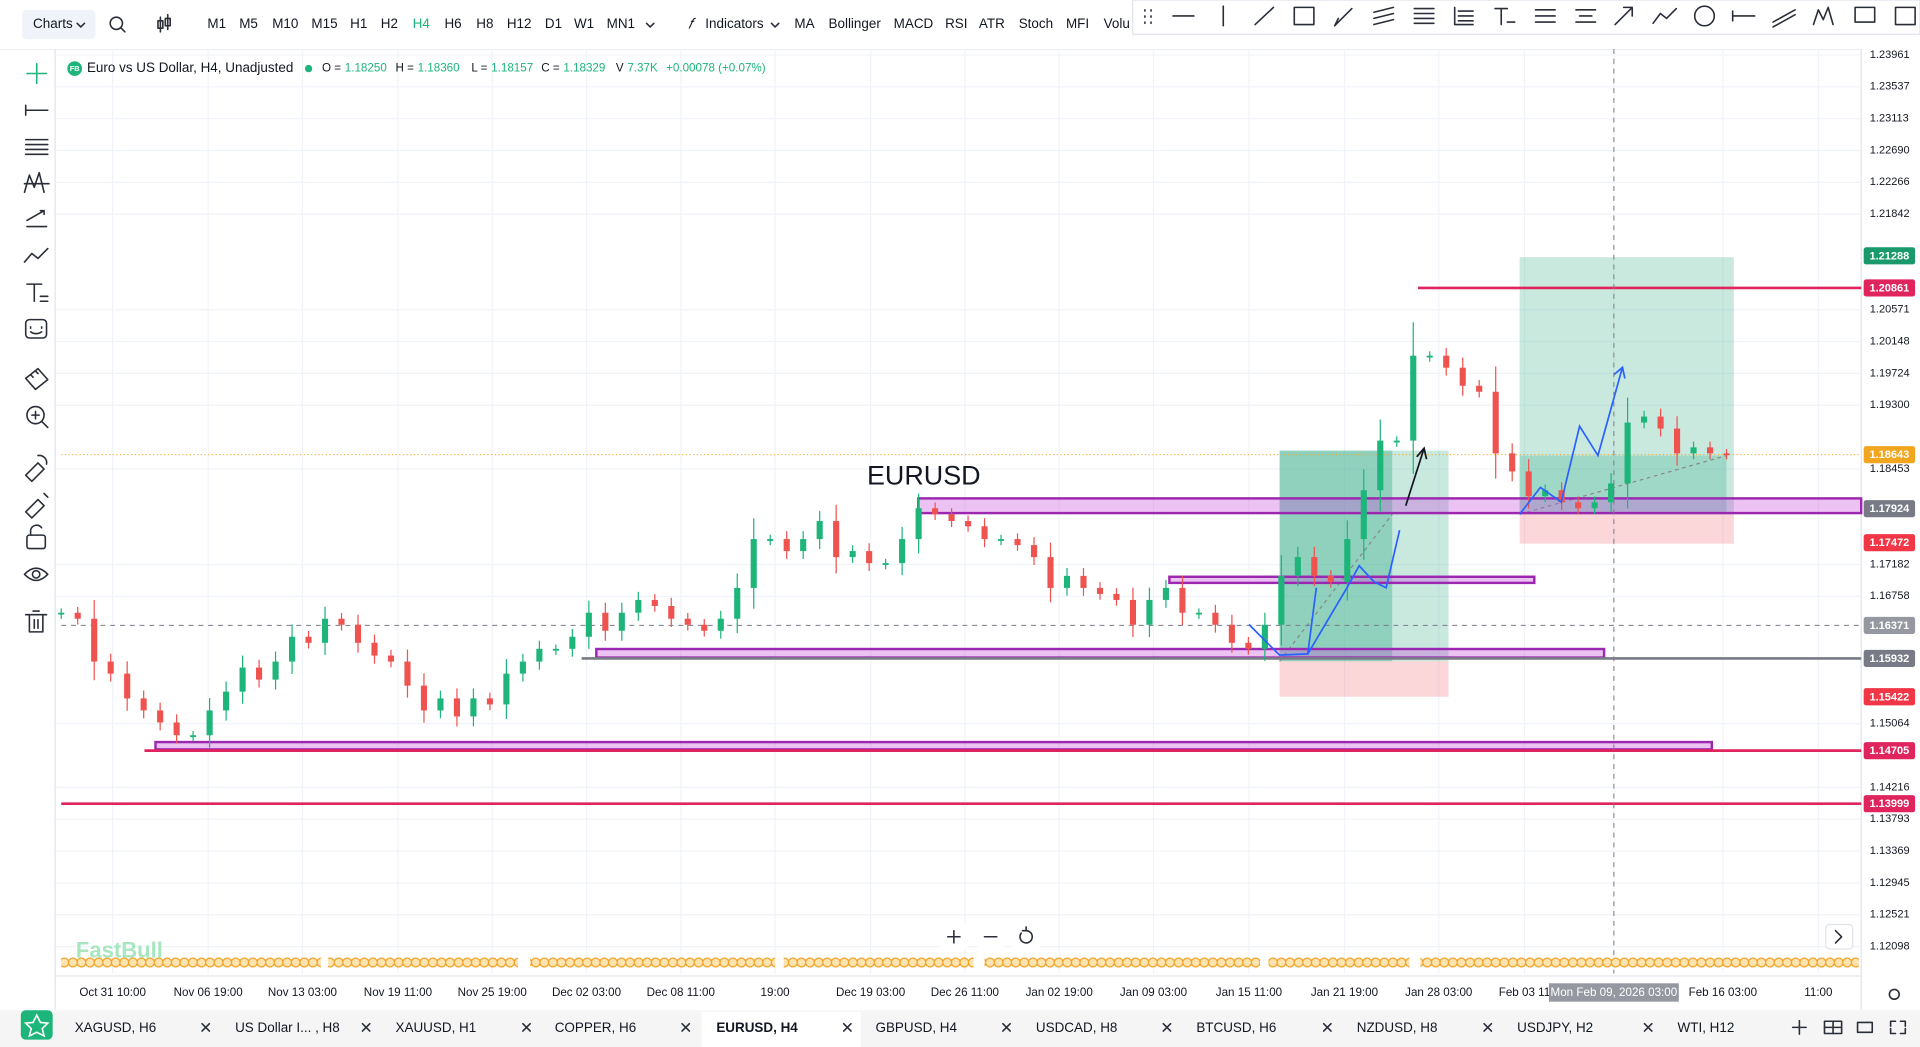 The height and width of the screenshot is (1047, 1920). What do you see at coordinates (1839, 936) in the screenshot?
I see `scroll-right` at bounding box center [1839, 936].